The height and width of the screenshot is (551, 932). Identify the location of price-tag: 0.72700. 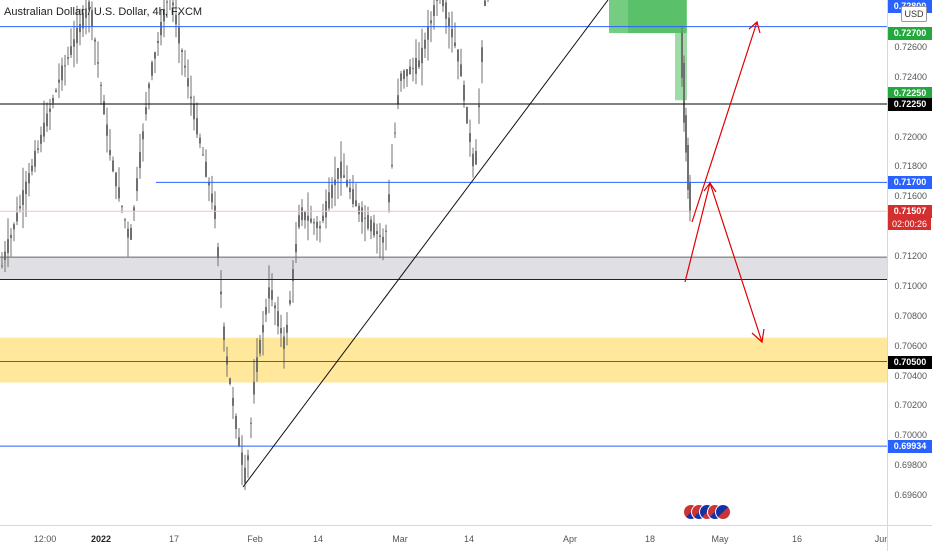
(910, 34).